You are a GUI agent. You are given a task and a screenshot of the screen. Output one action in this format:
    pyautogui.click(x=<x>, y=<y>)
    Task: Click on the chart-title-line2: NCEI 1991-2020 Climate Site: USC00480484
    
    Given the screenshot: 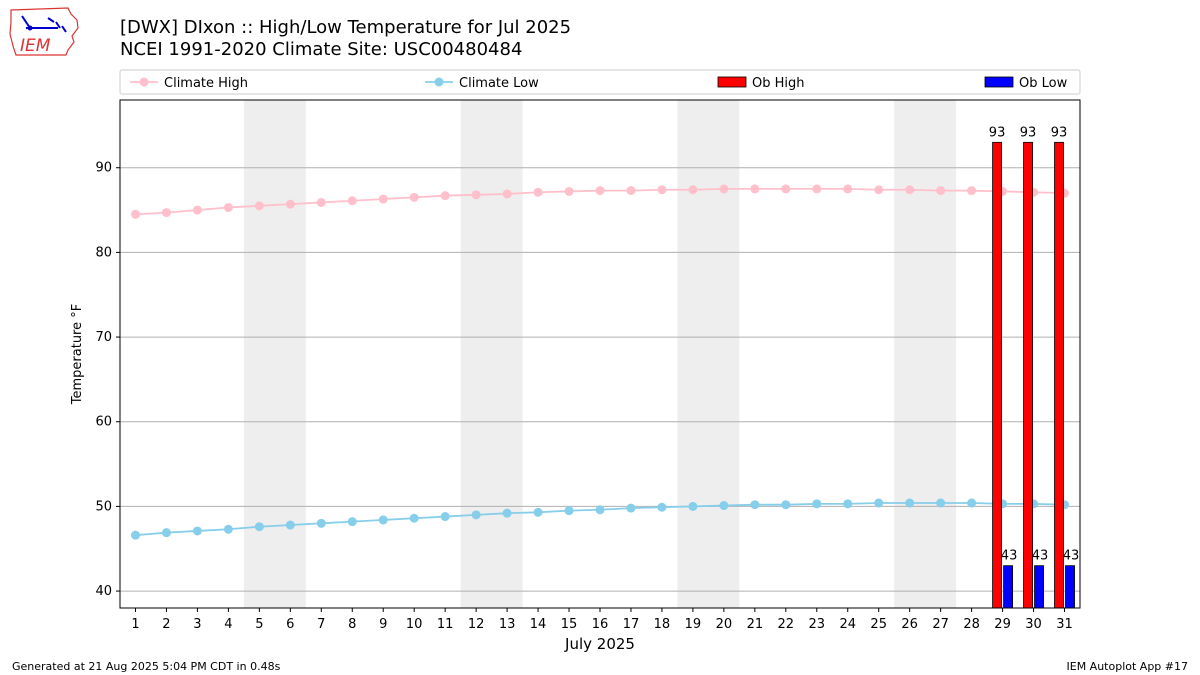 What is the action you would take?
    pyautogui.click(x=321, y=49)
    